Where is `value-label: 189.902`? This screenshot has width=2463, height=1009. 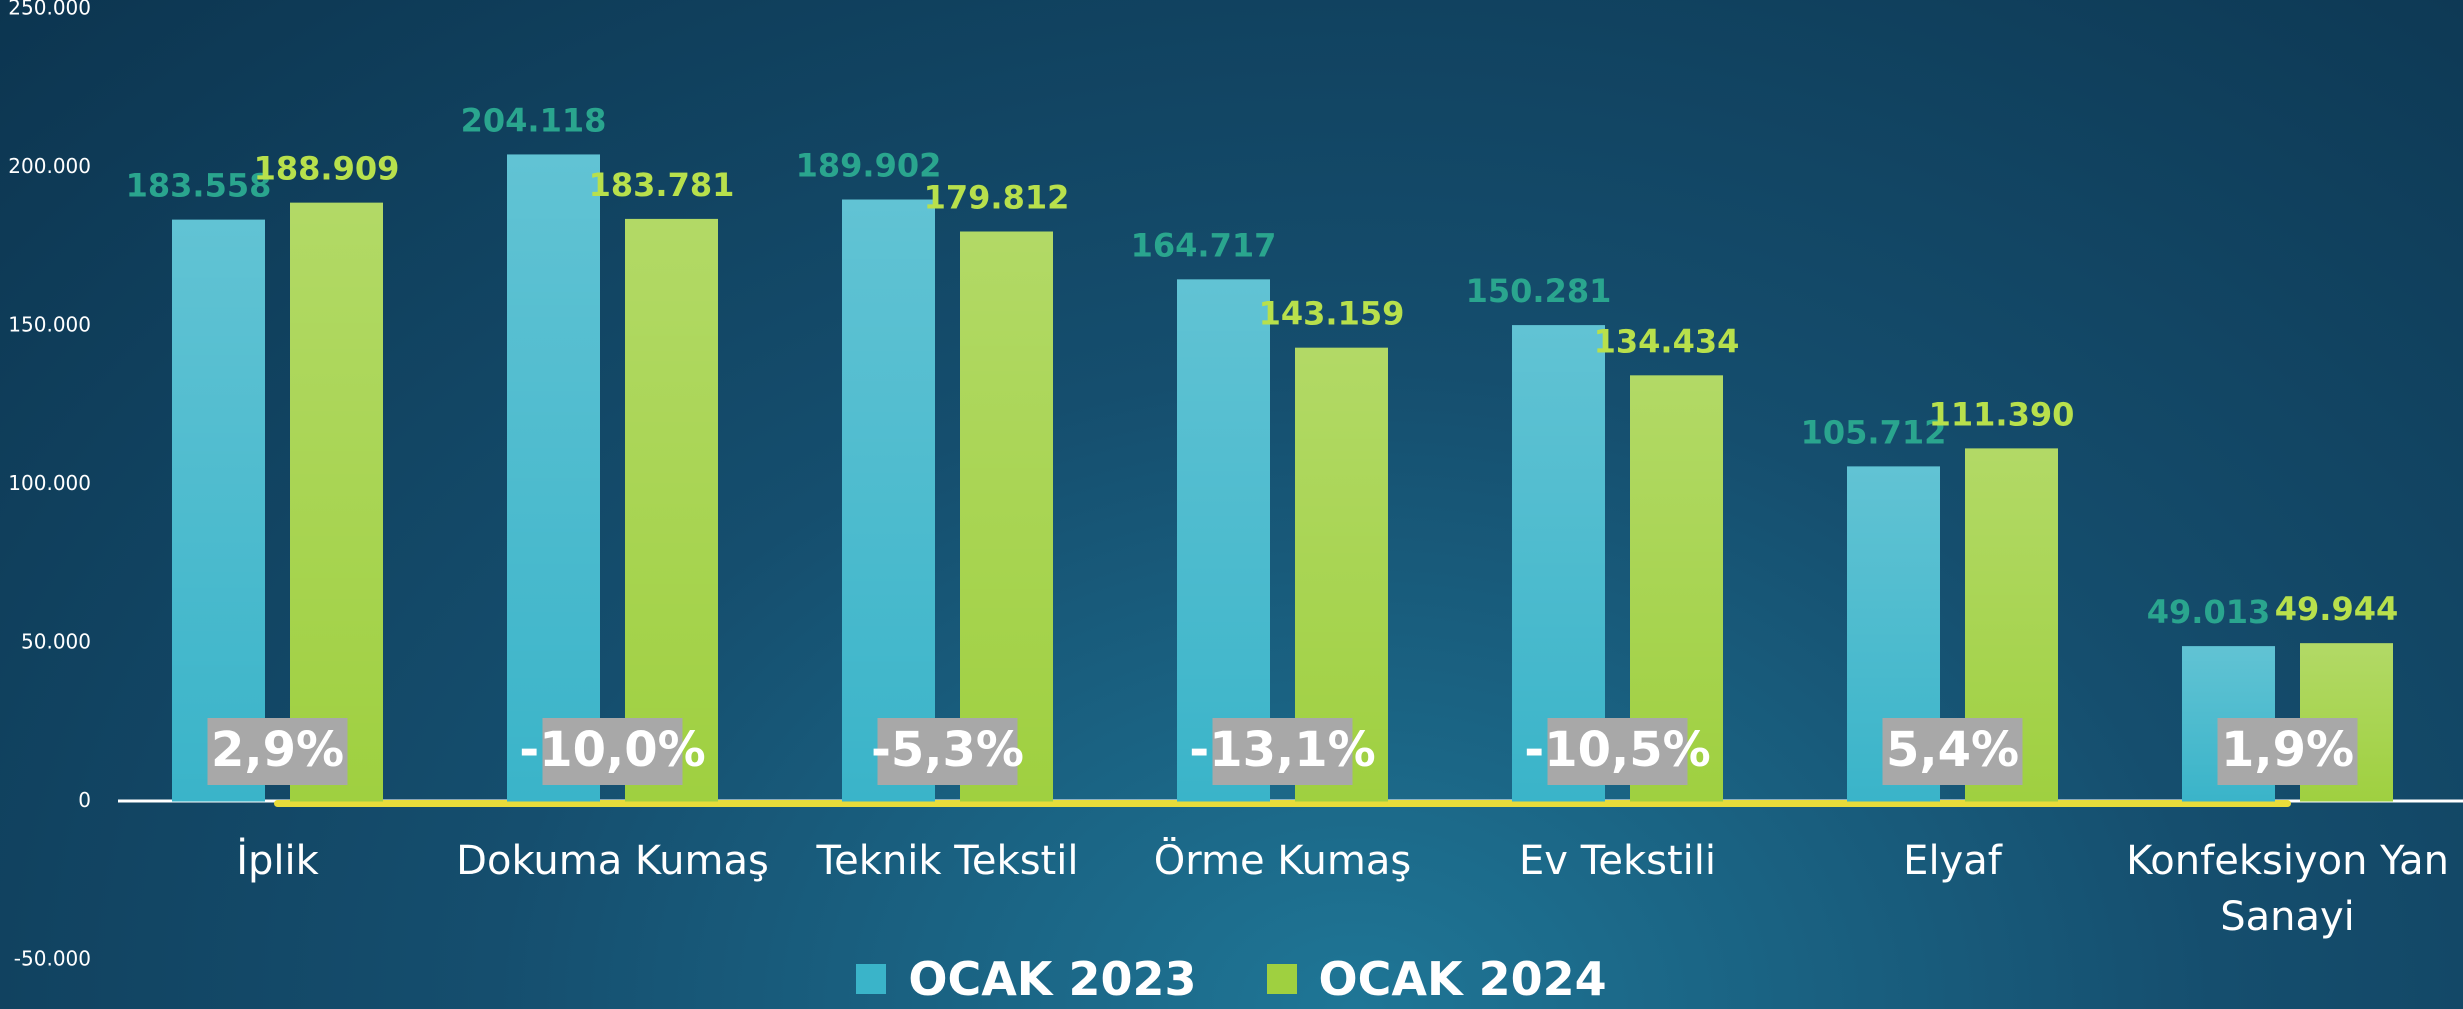
value-label: 189.902 is located at coordinates (869, 166).